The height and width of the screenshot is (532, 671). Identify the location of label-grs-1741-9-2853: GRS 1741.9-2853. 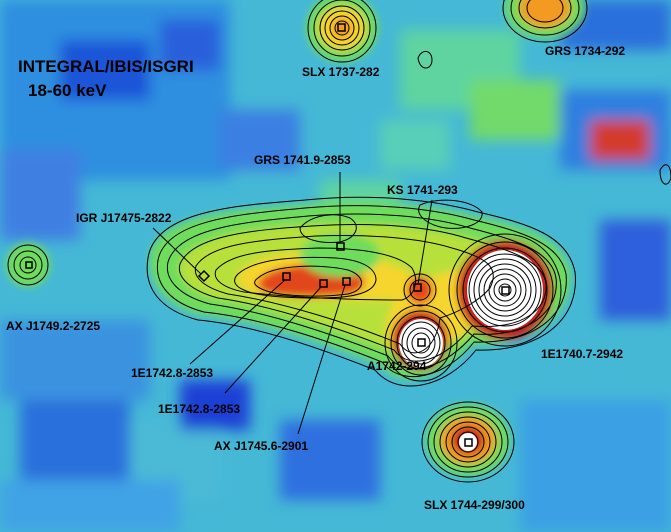
(302, 160).